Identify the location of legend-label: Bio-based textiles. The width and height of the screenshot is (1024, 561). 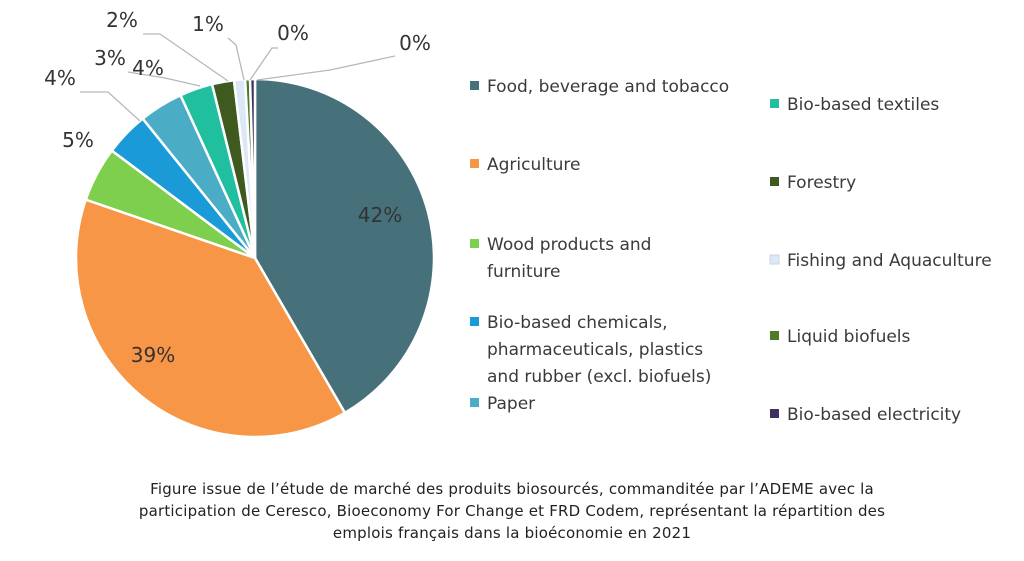
(863, 105).